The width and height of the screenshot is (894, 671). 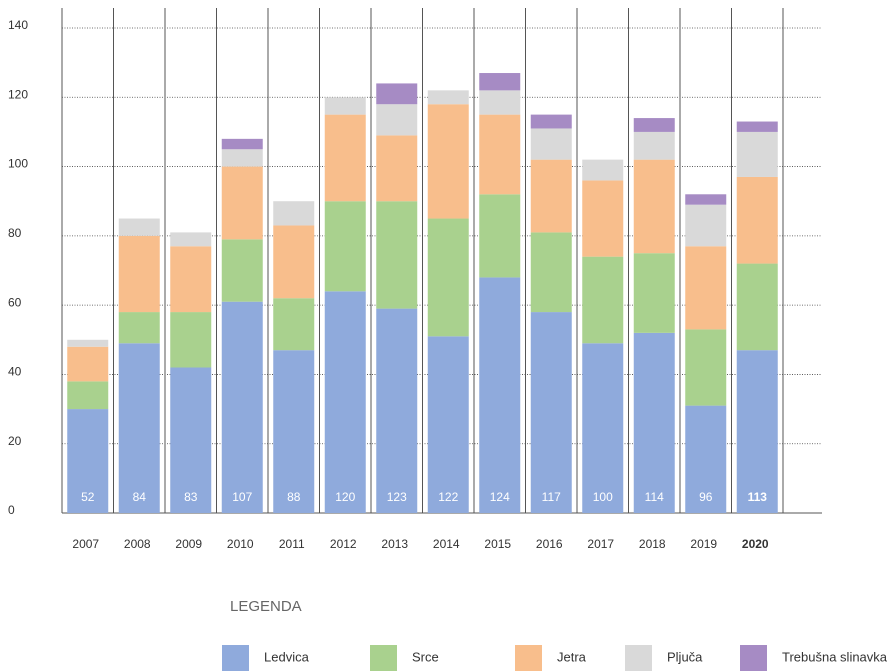 I want to click on y-tick-label: 20, so click(x=15, y=441).